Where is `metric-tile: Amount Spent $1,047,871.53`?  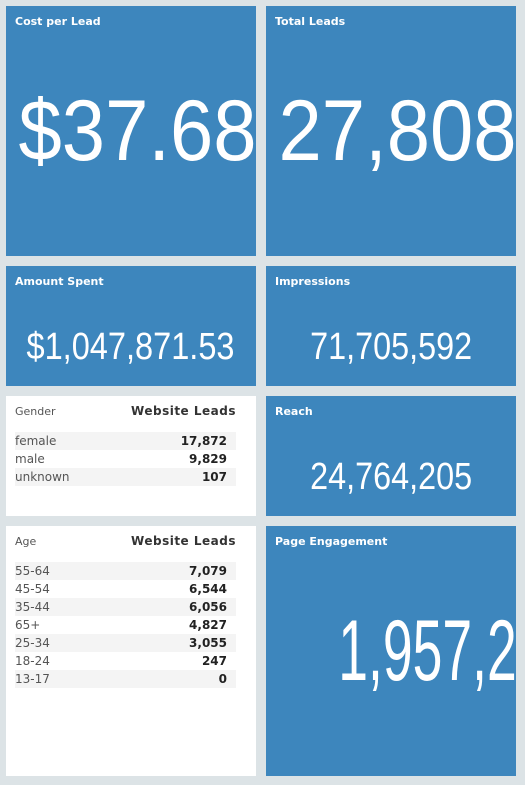 metric-tile: Amount Spent $1,047,871.53 is located at coordinates (131, 326).